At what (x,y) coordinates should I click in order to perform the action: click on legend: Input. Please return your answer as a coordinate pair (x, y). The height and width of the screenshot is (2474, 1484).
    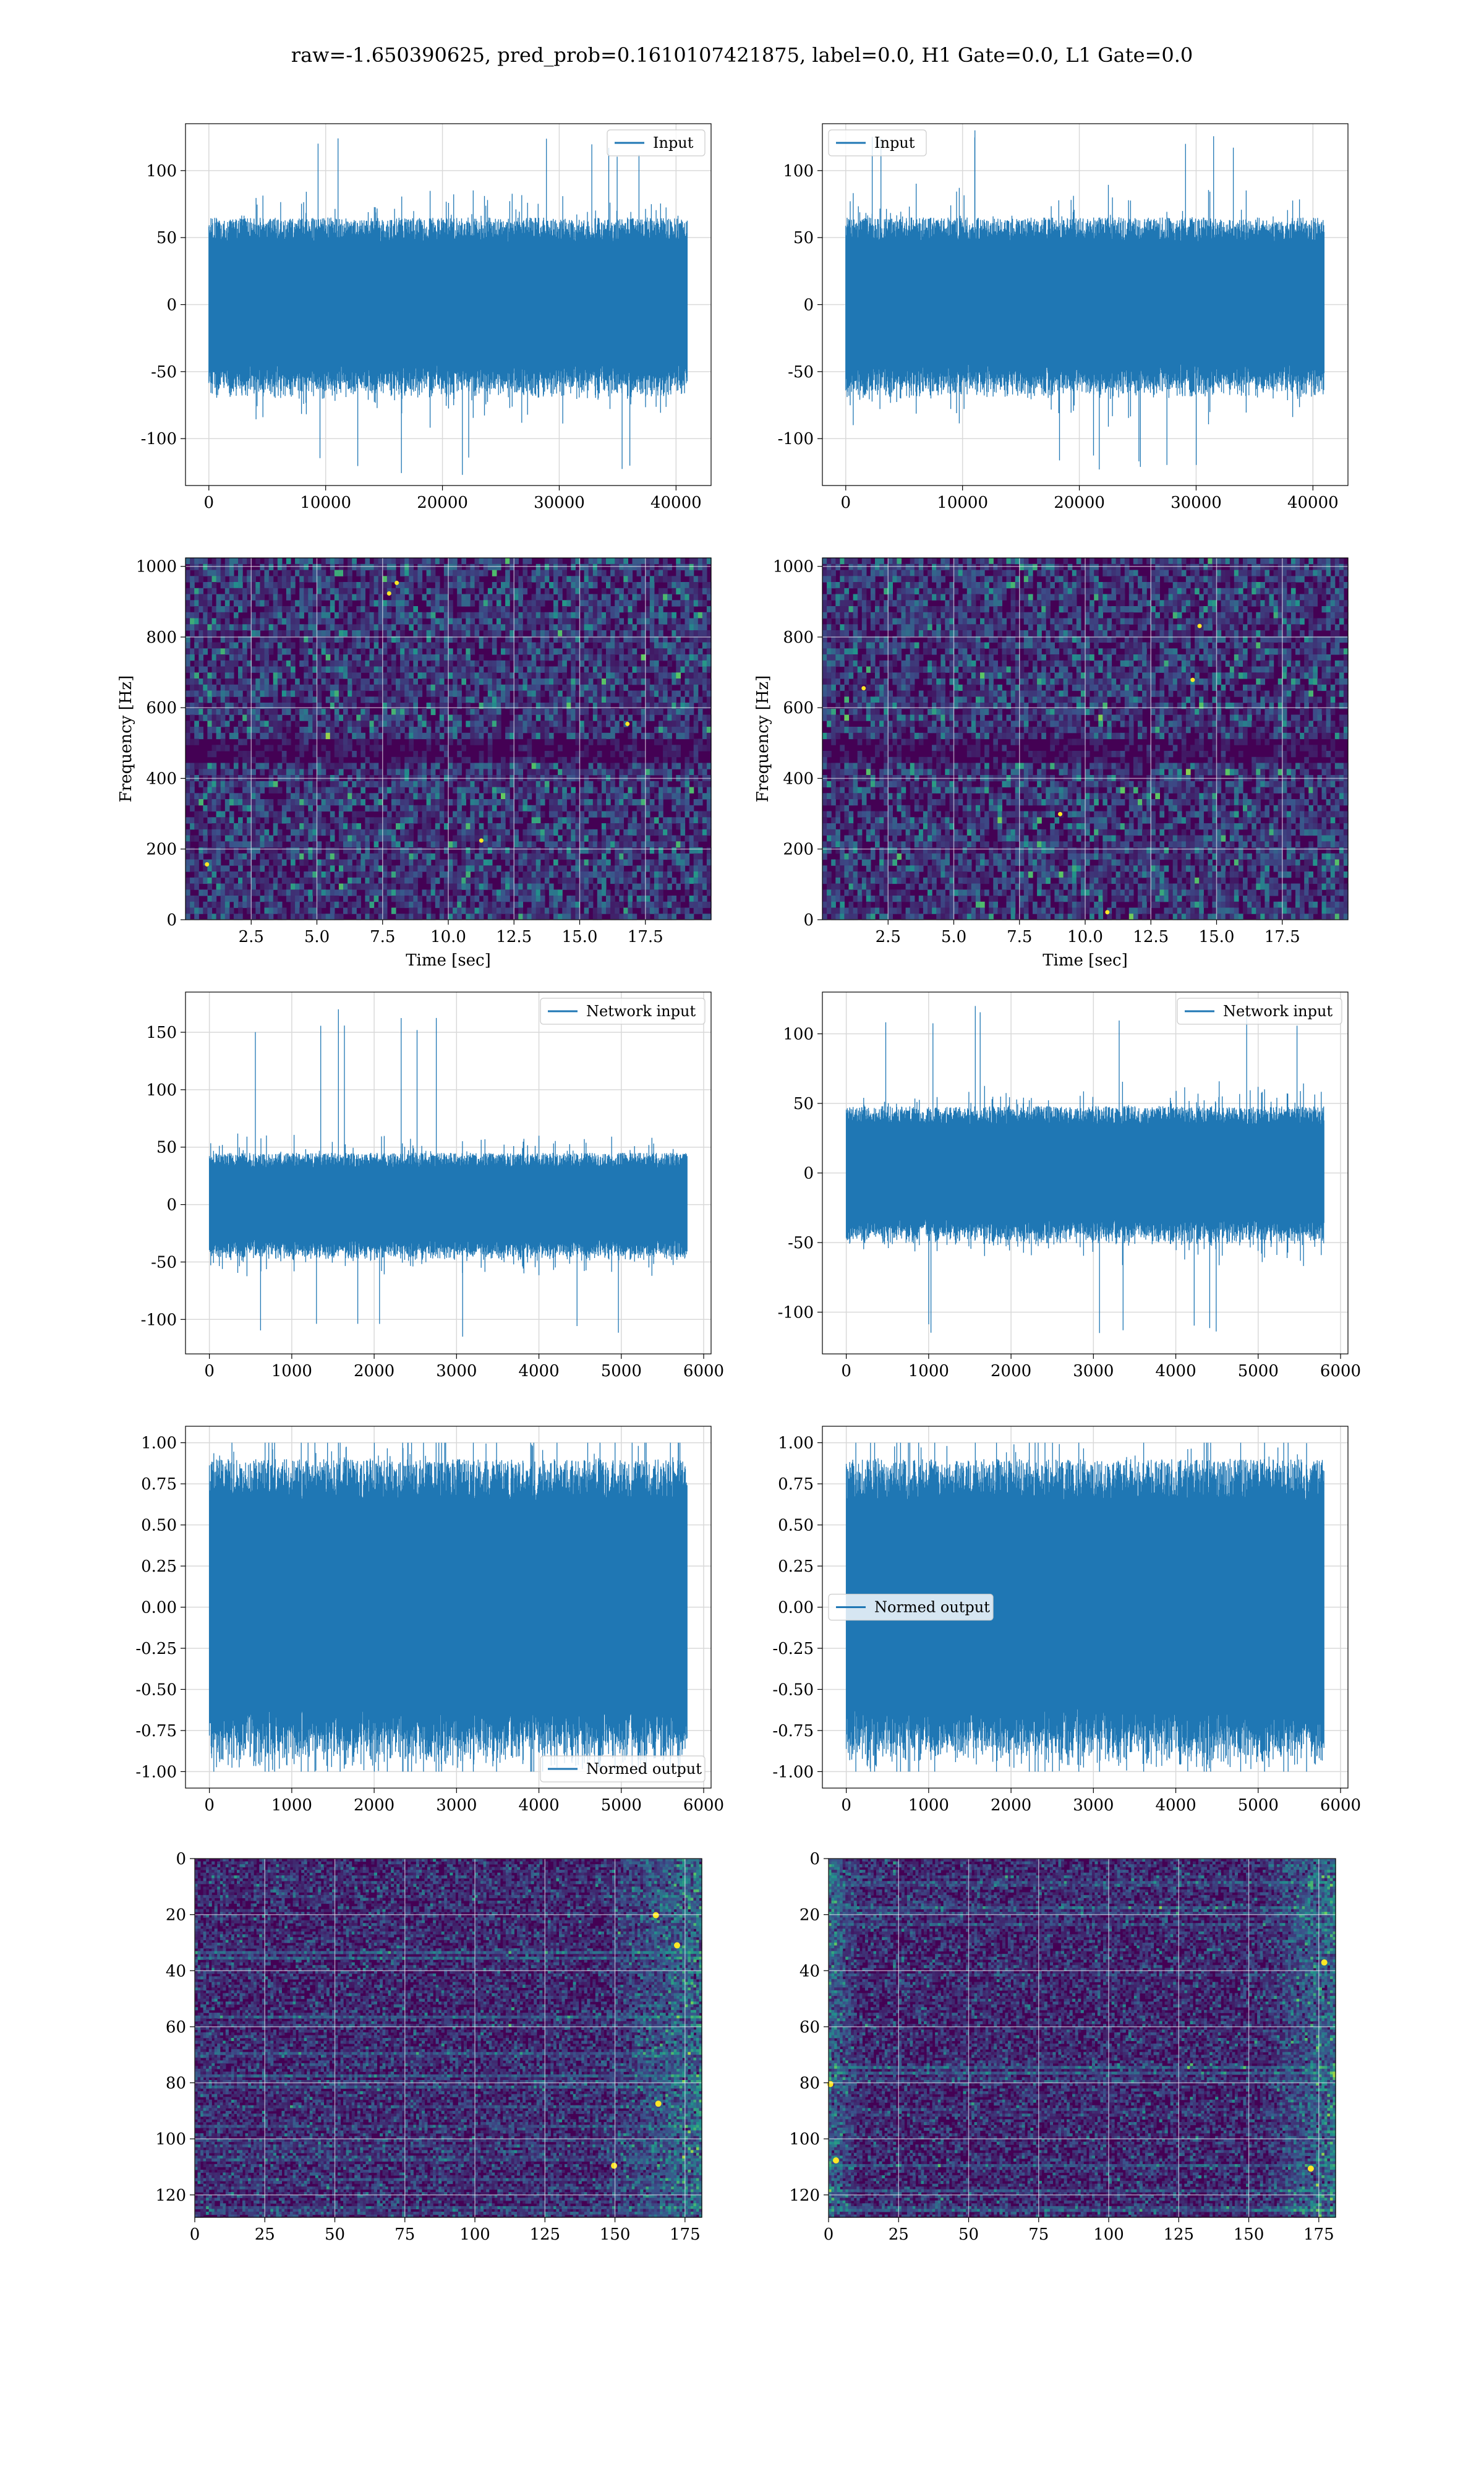
    Looking at the image, I should click on (656, 142).